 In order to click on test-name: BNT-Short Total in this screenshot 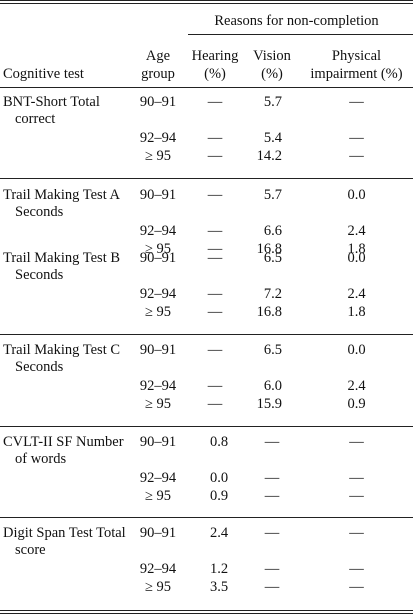, I will do `click(51, 102)`.